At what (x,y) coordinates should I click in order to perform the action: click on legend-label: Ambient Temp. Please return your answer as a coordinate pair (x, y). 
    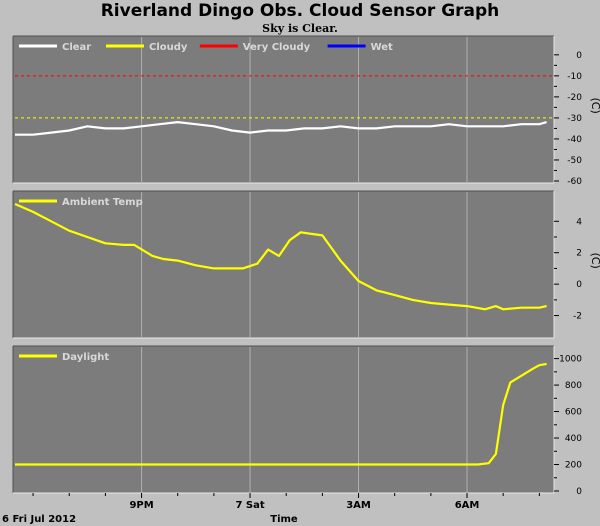
    Looking at the image, I should click on (102, 202).